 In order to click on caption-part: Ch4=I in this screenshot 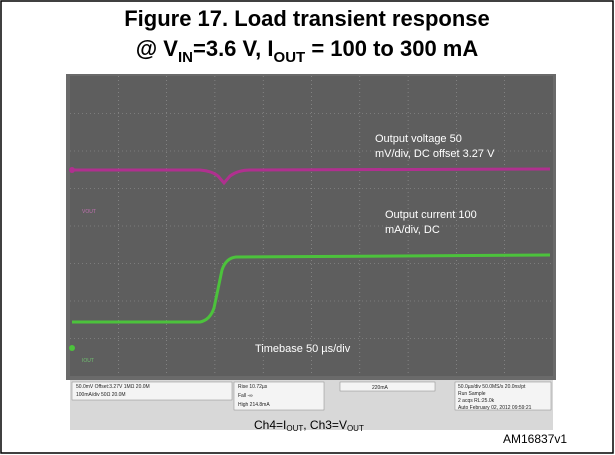, I will do `click(270, 425)`.